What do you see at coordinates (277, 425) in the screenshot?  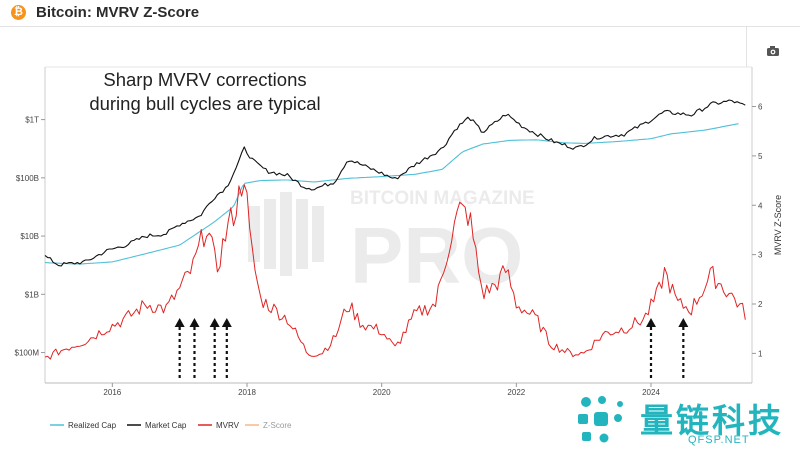 I see `legend-zscore: Z-Score` at bounding box center [277, 425].